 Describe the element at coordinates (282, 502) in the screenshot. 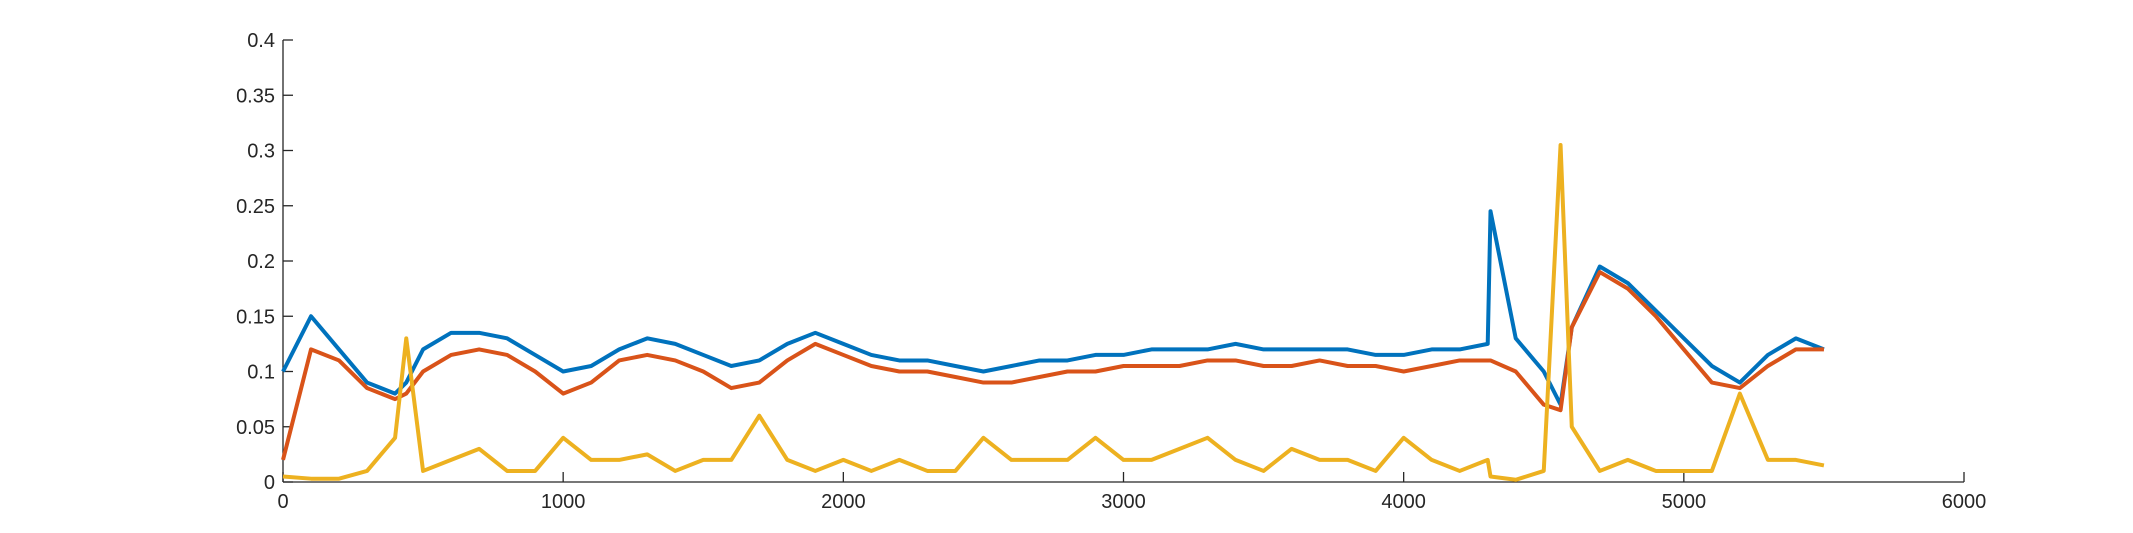

I see `x-tick-label: 0` at that location.